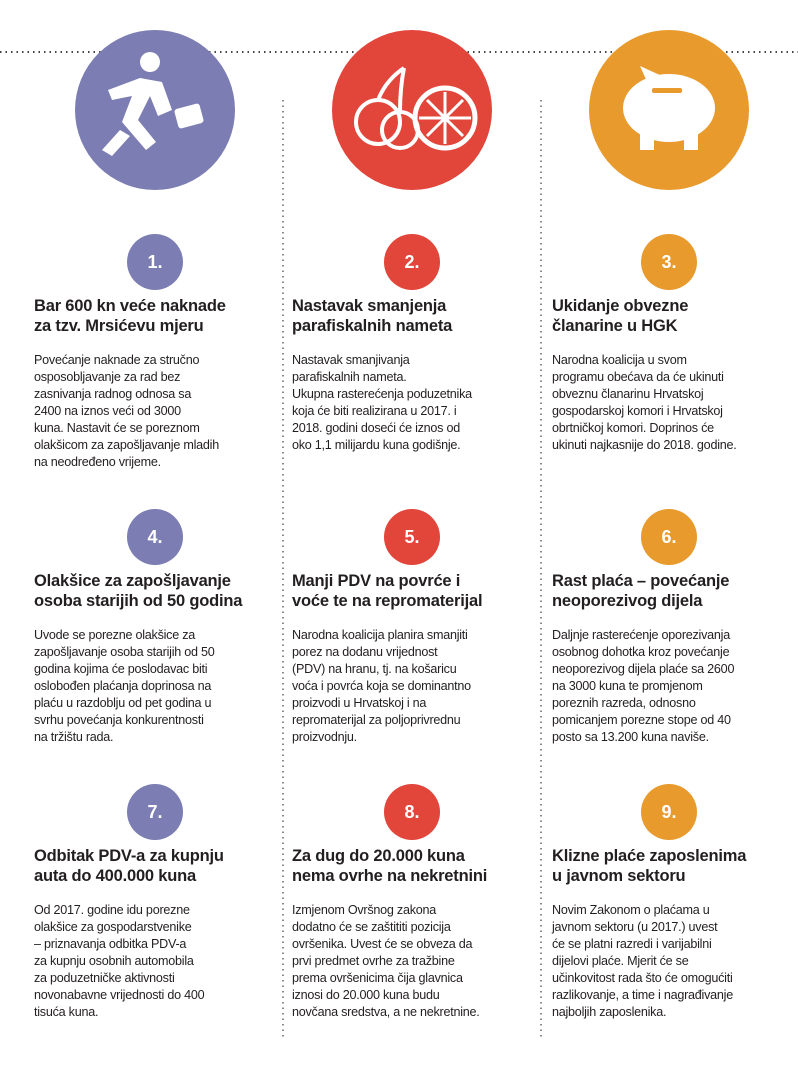  What do you see at coordinates (324, 737) in the screenshot?
I see `item-body: proizvodnju.` at bounding box center [324, 737].